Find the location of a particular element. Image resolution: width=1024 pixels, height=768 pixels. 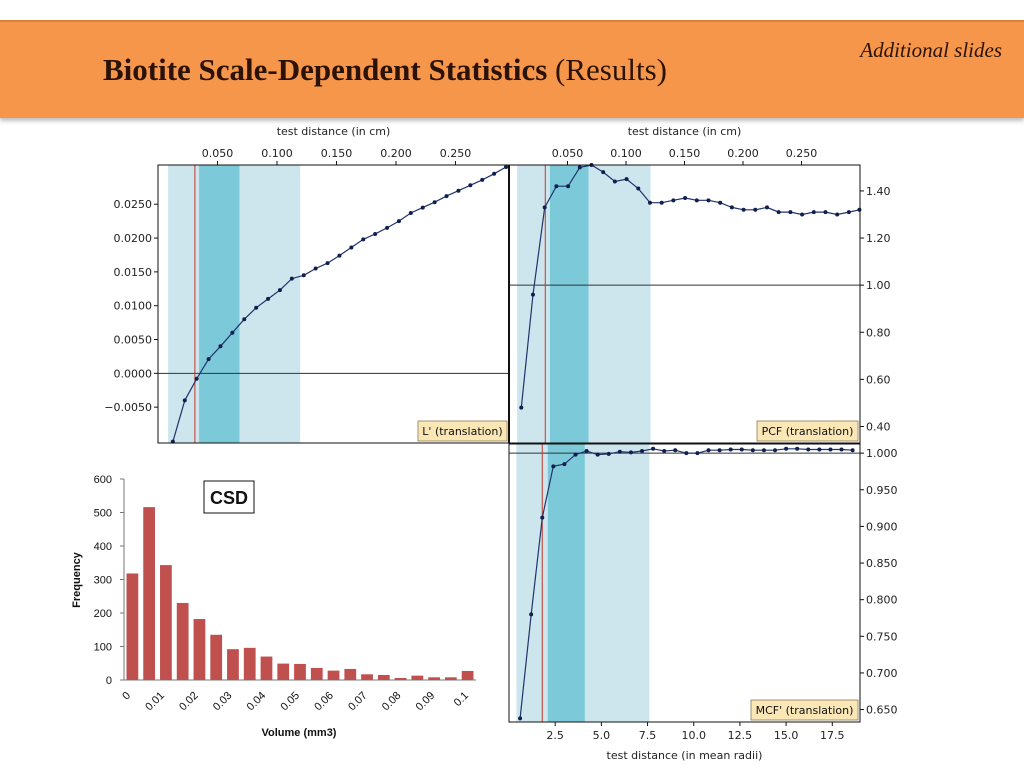

CSD-x-axis-label: Volume (mm3) is located at coordinates (299, 733).